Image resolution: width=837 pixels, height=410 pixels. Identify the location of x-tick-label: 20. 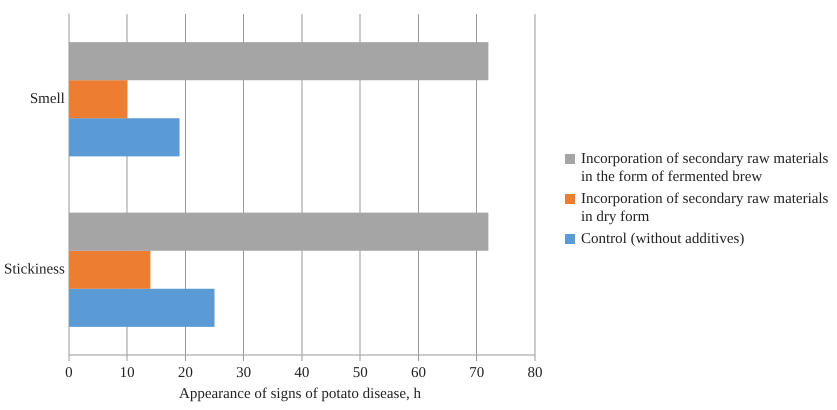
(185, 372).